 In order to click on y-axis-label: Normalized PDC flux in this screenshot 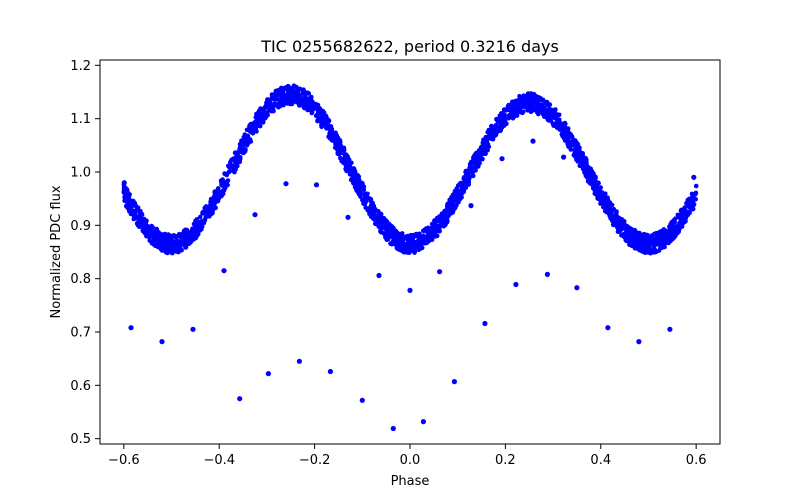, I will do `click(56, 251)`.